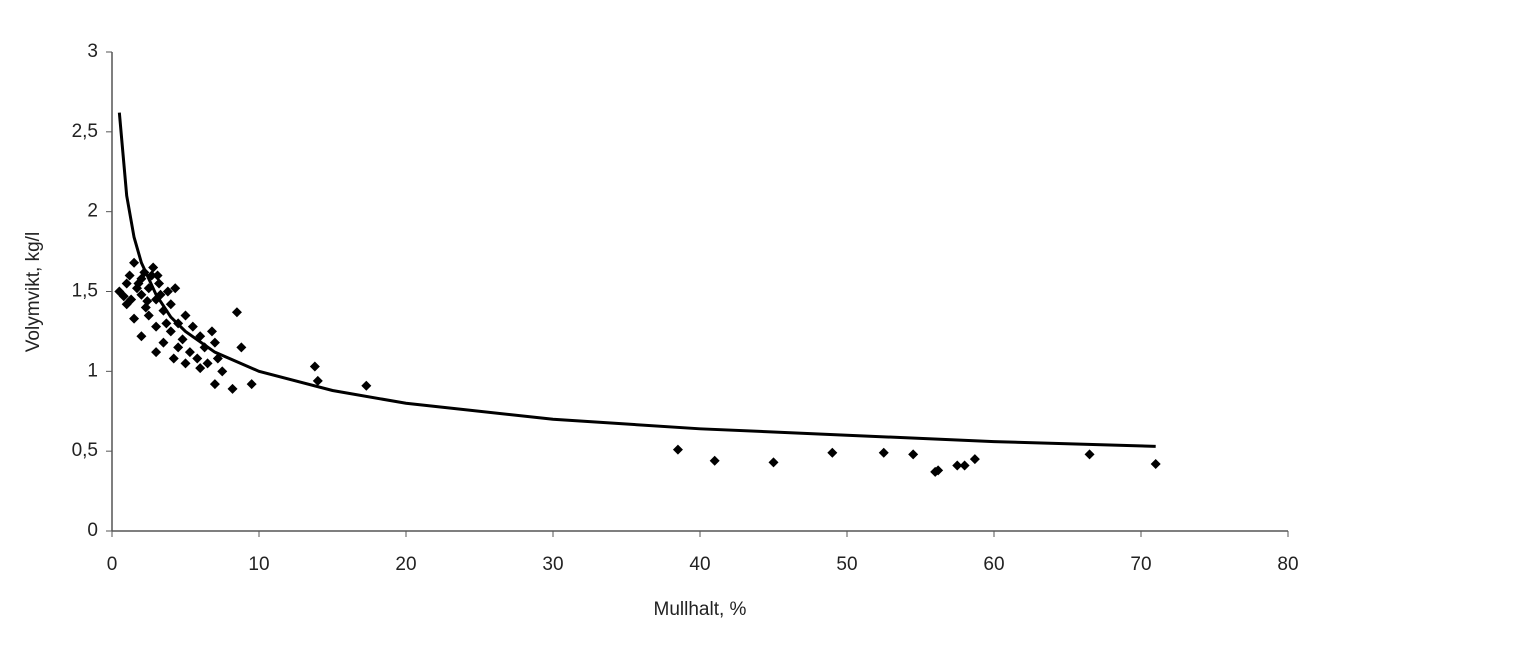 The width and height of the screenshot is (1530, 650). What do you see at coordinates (1287, 564) in the screenshot?
I see `x-tick-label: 80` at bounding box center [1287, 564].